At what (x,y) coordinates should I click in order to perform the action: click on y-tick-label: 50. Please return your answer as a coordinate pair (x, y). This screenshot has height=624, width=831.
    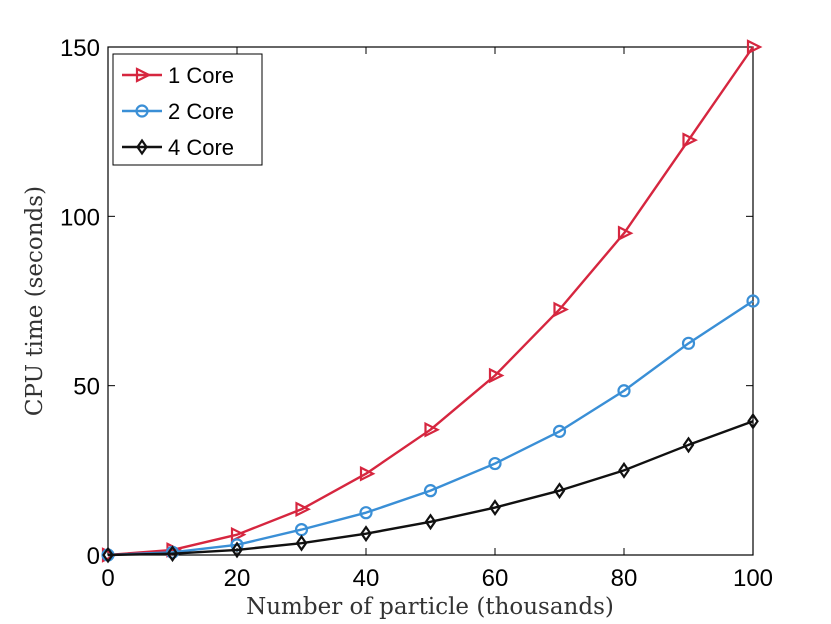
    Looking at the image, I should click on (86, 387).